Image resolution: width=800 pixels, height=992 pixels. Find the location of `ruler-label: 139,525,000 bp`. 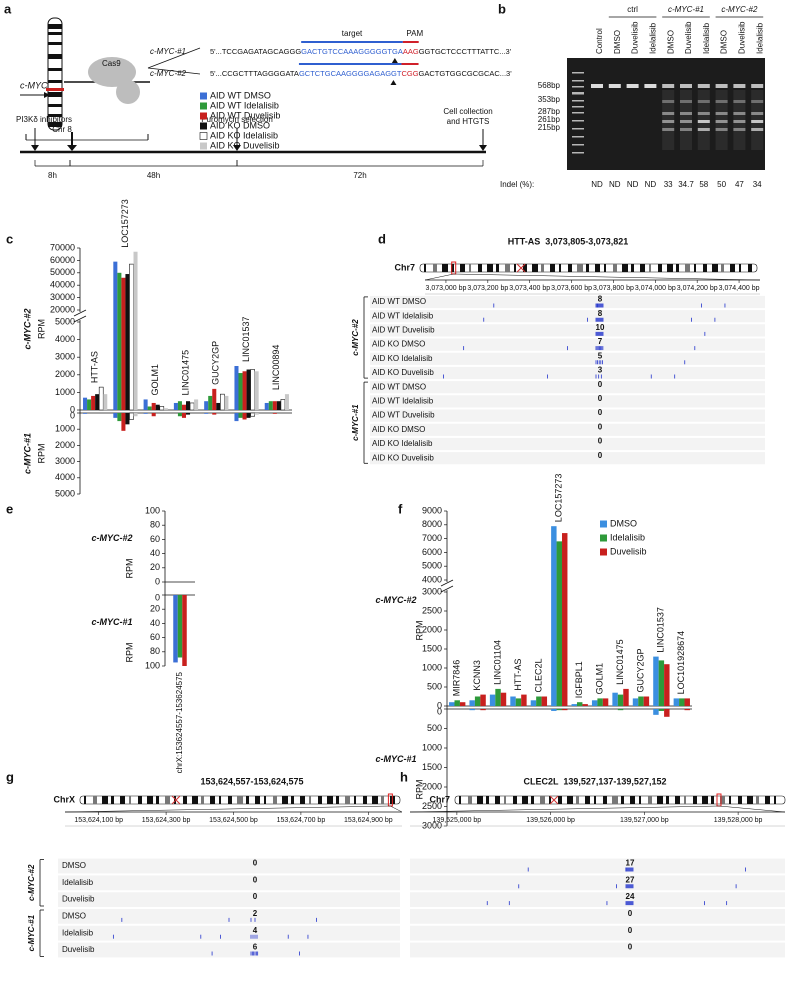

ruler-label: 139,525,000 bp is located at coordinates (457, 820).